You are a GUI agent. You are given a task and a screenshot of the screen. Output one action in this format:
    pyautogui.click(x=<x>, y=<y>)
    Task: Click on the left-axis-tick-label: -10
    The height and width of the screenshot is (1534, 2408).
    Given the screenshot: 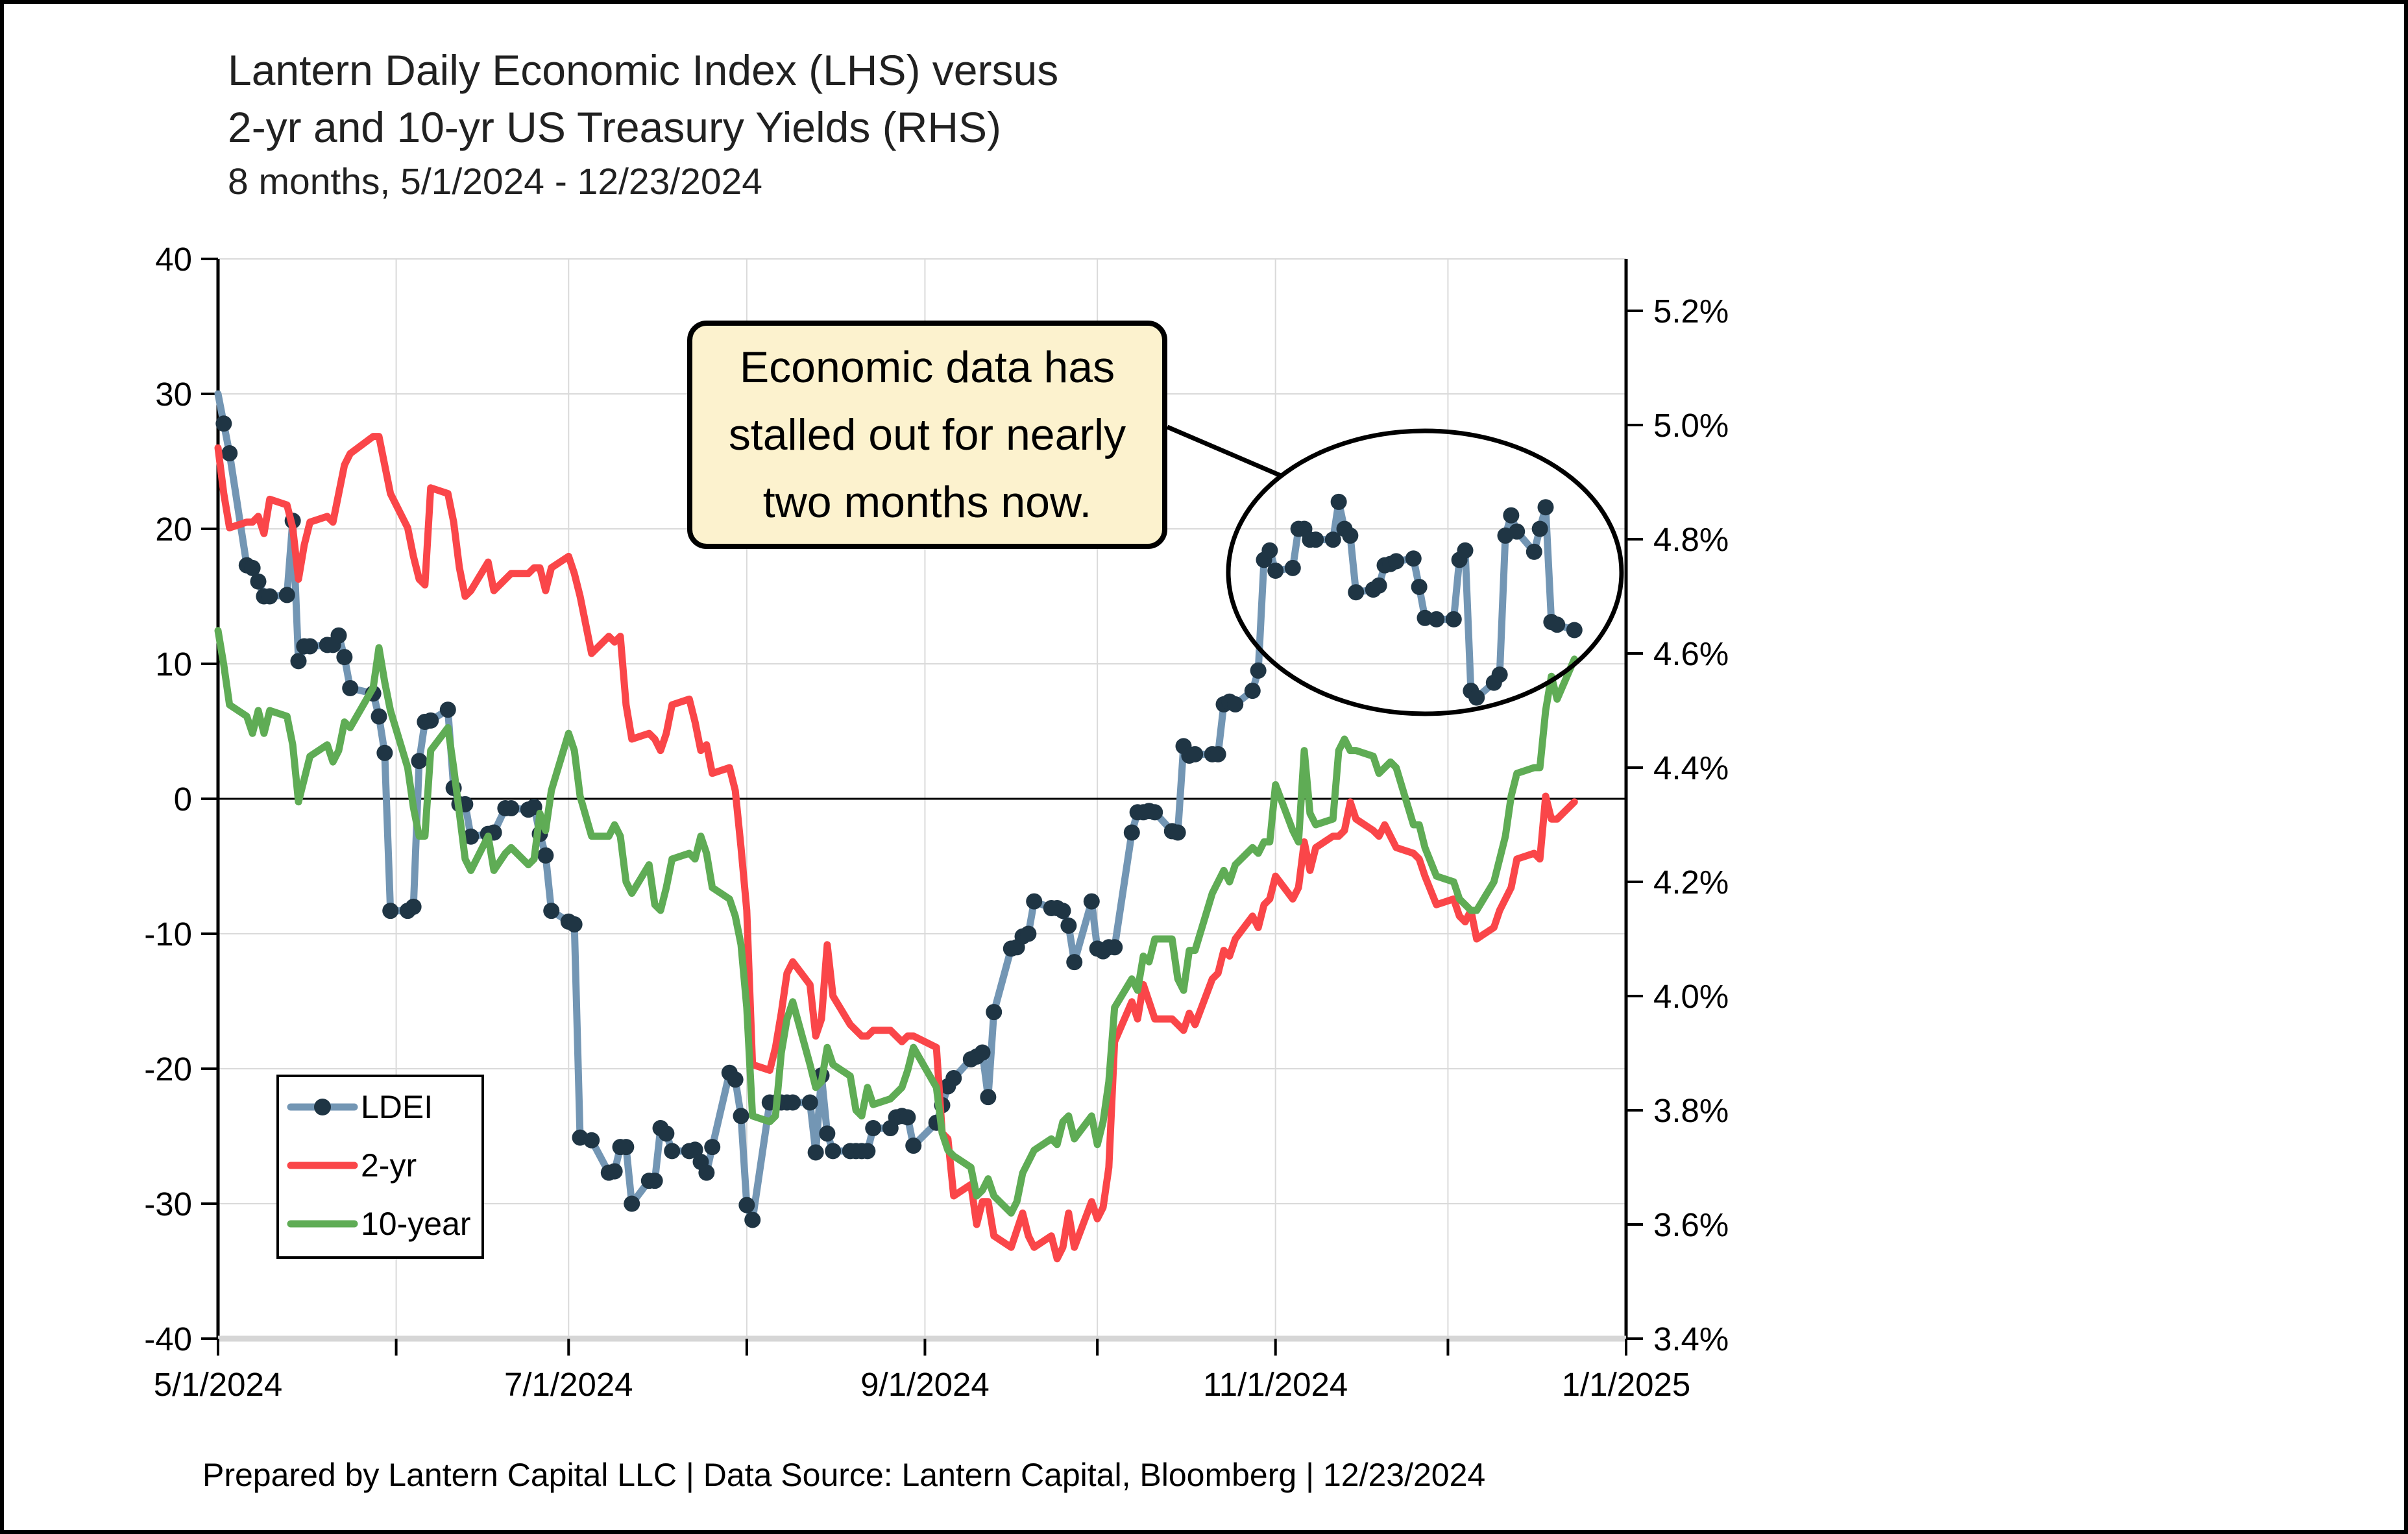 What is the action you would take?
    pyautogui.click(x=168, y=934)
    